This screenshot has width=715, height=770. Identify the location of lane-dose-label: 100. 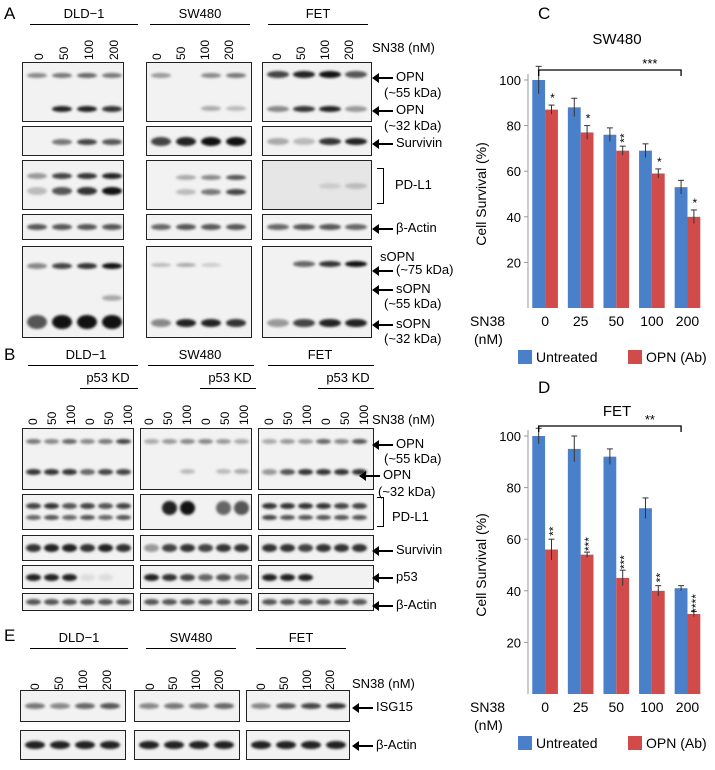
(205, 49).